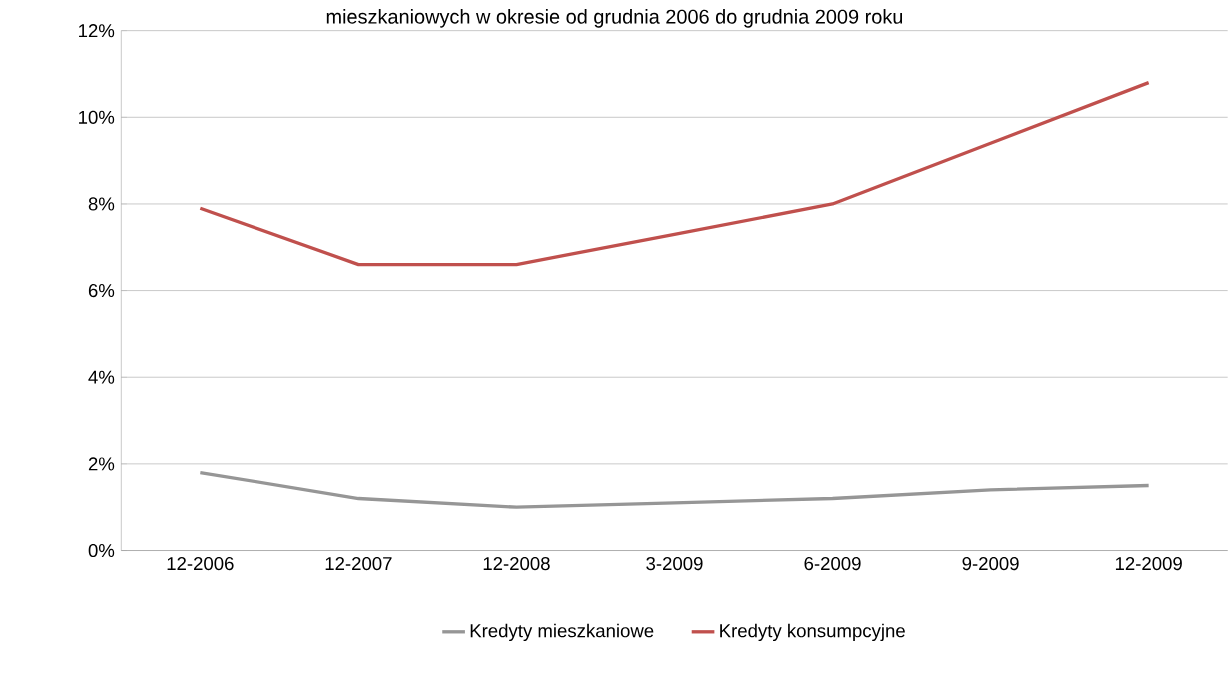 The image size is (1229, 684). I want to click on y-tick-label: 12%, so click(97, 31).